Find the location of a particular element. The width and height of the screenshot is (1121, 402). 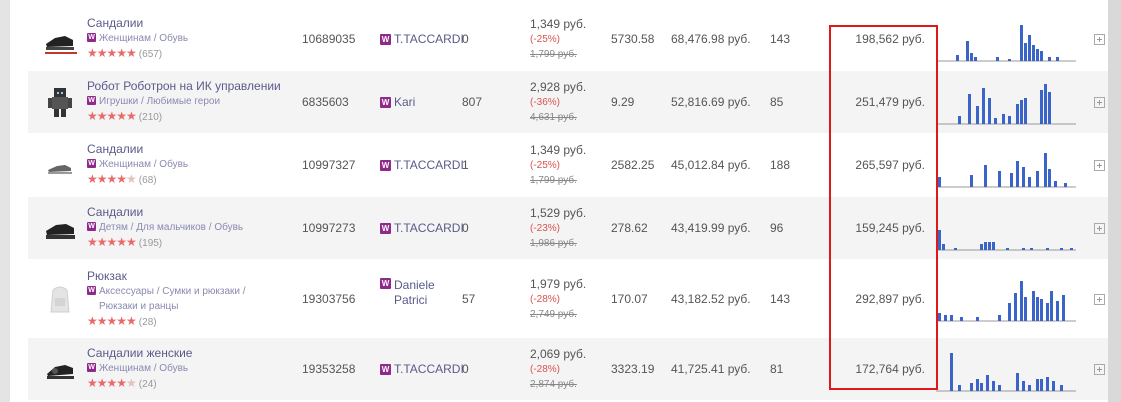

metric-value: 170.07 is located at coordinates (629, 299).